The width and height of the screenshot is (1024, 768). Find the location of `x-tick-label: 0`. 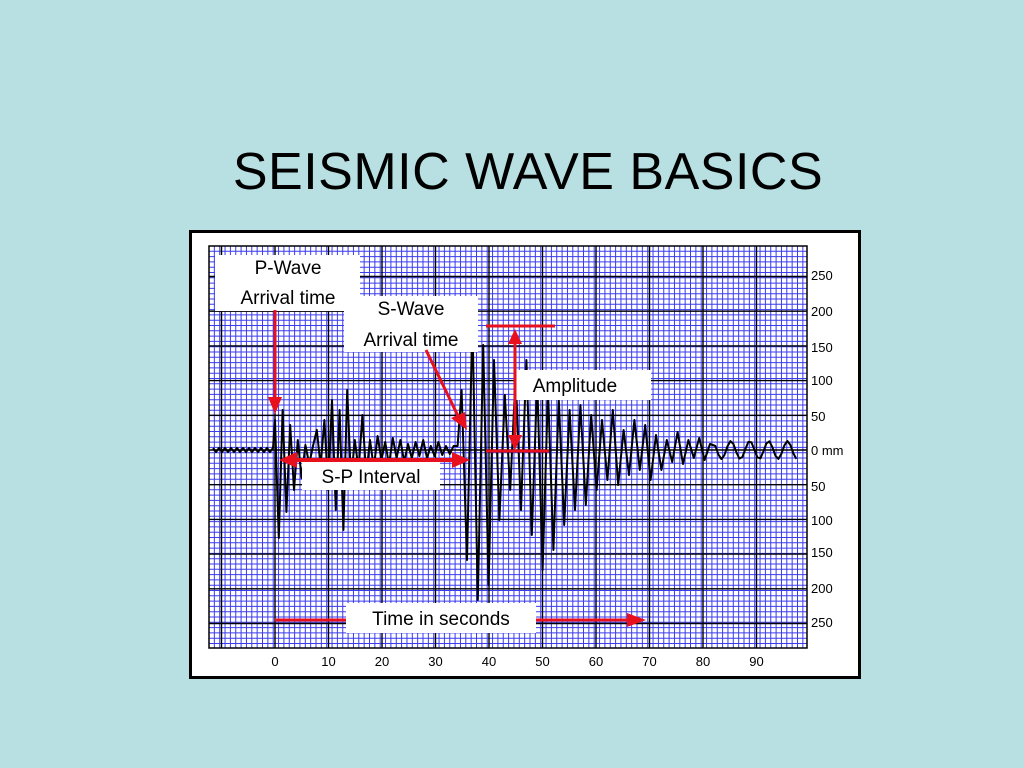

x-tick-label: 0 is located at coordinates (274, 661).